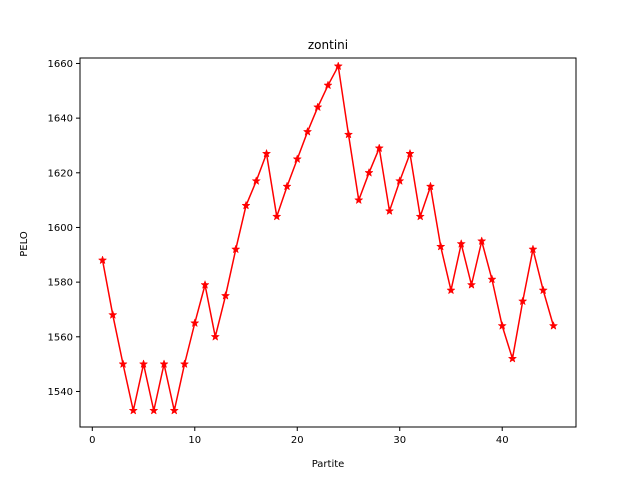 The height and width of the screenshot is (480, 640). I want to click on y-tick-label: 1600, so click(60, 228).